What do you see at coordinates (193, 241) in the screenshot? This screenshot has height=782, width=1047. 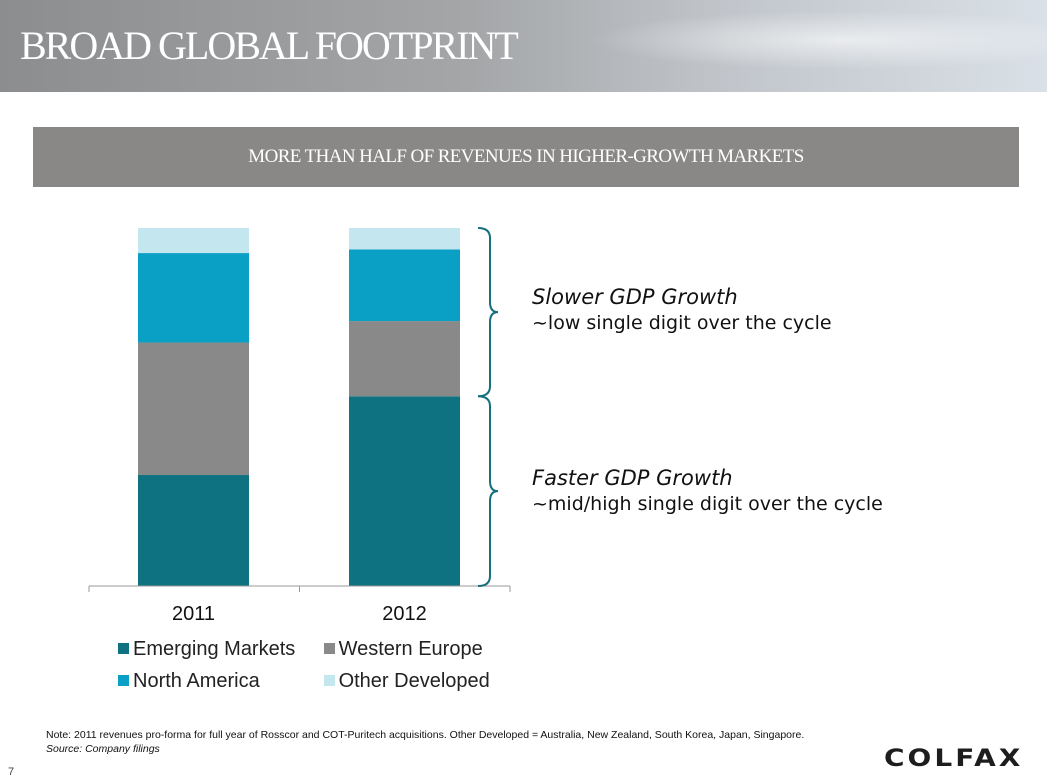 I see `bar-segment-2011-other-developed` at bounding box center [193, 241].